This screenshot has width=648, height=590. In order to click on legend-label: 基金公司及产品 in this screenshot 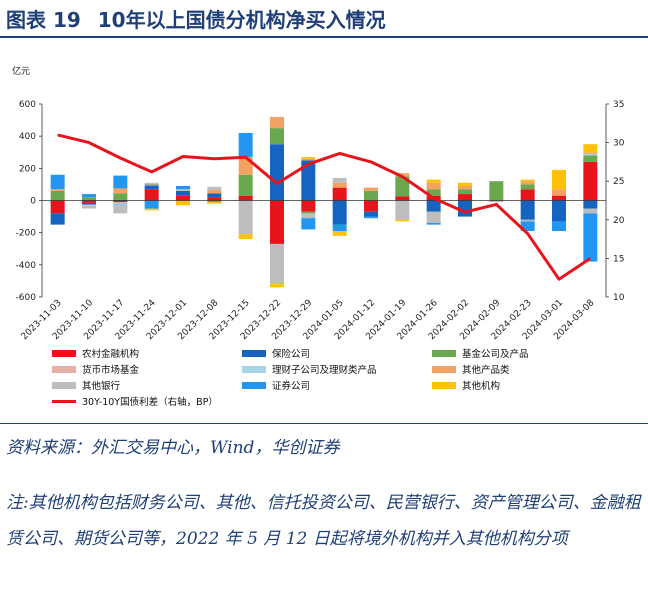, I will do `click(495, 354)`.